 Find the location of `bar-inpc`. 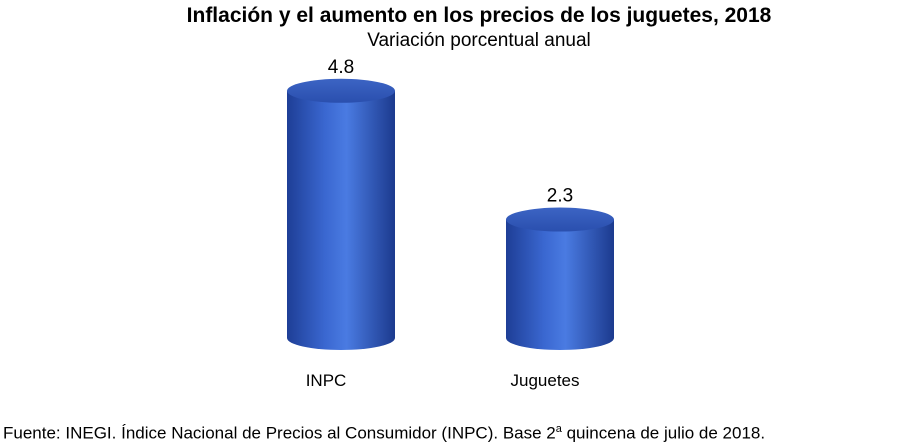

bar-inpc is located at coordinates (341, 214).